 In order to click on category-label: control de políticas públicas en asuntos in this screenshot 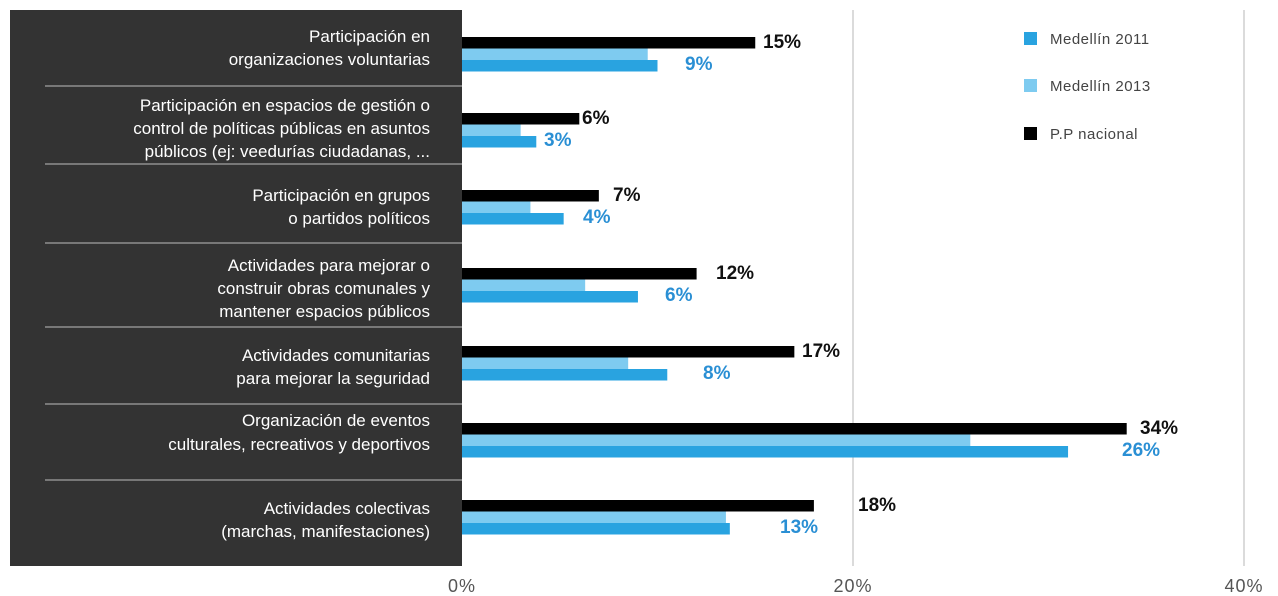, I will do `click(281, 128)`.